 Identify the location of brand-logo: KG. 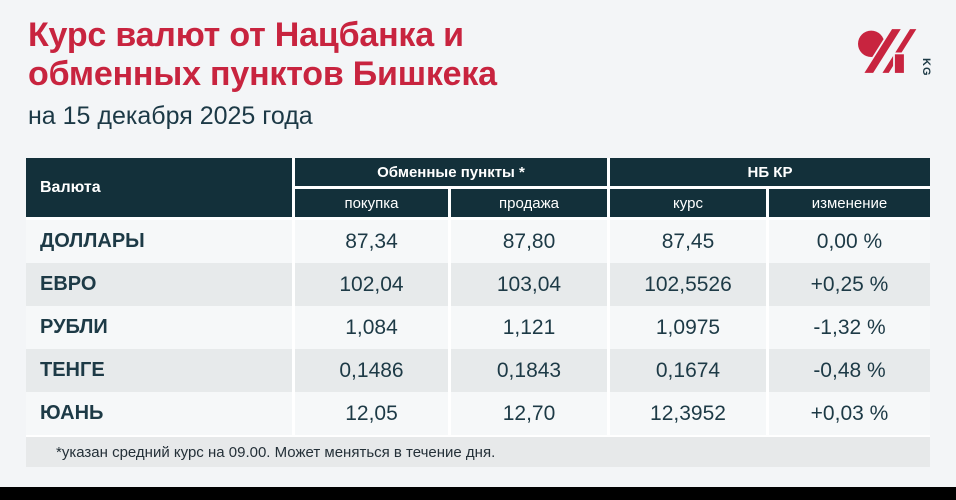
(895, 53).